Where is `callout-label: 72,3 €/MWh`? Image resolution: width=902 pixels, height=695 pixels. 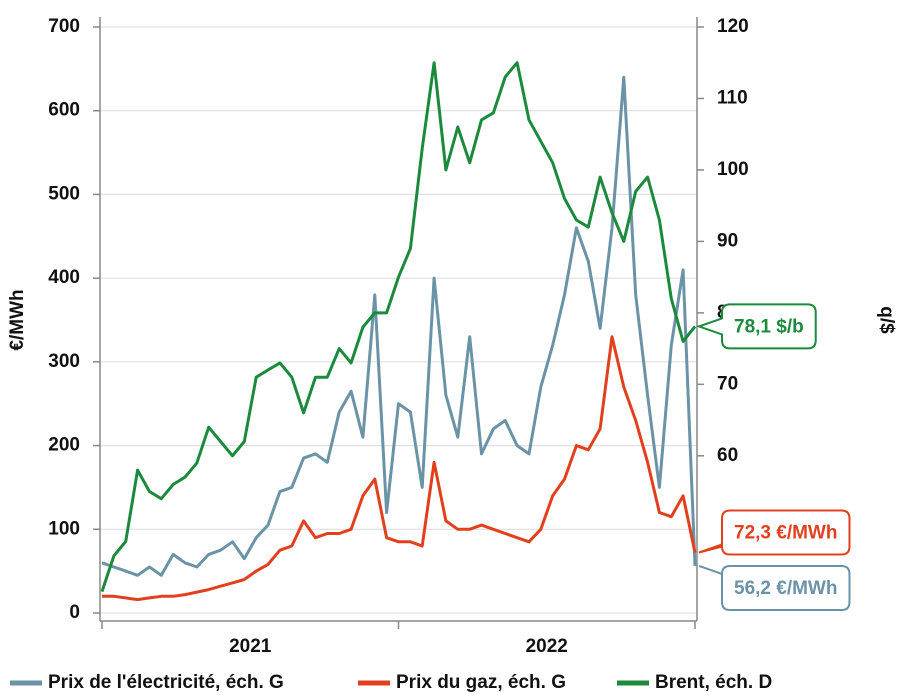 callout-label: 72,3 €/MWh is located at coordinates (785, 532).